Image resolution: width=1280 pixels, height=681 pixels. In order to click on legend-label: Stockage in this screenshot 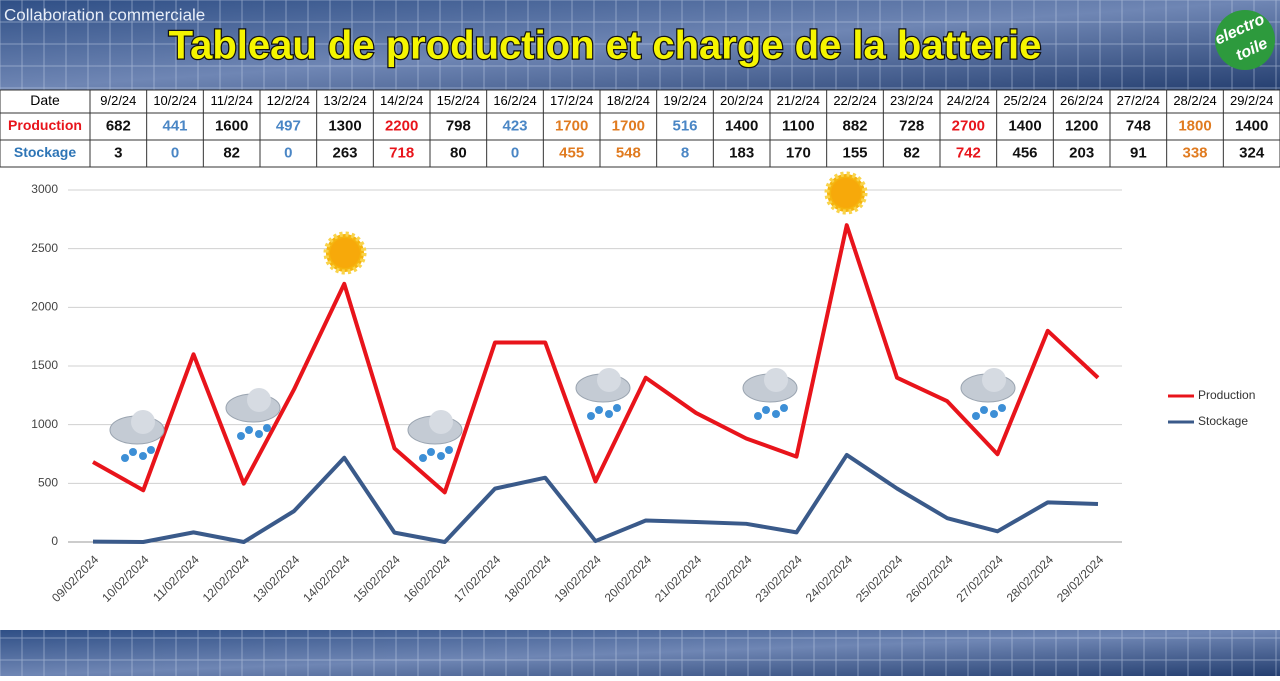, I will do `click(1223, 421)`.